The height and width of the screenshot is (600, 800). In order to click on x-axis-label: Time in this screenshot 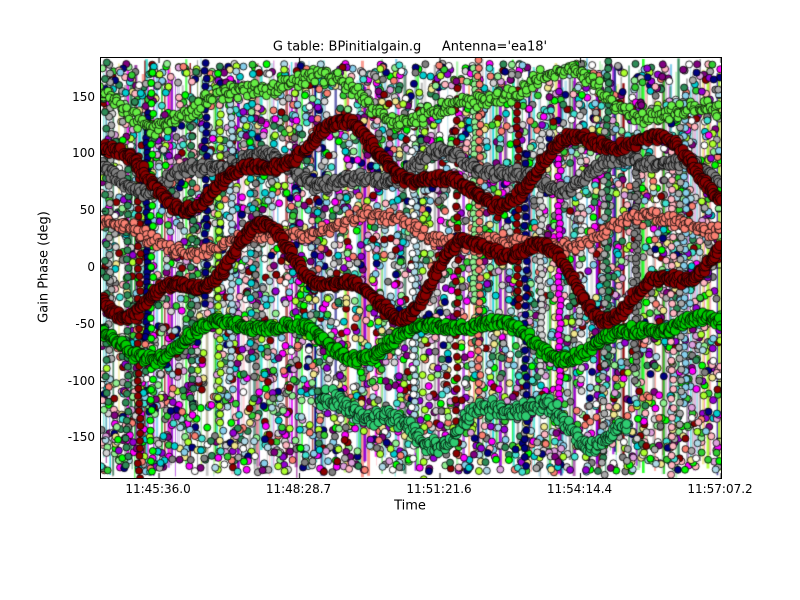, I will do `click(410, 506)`.